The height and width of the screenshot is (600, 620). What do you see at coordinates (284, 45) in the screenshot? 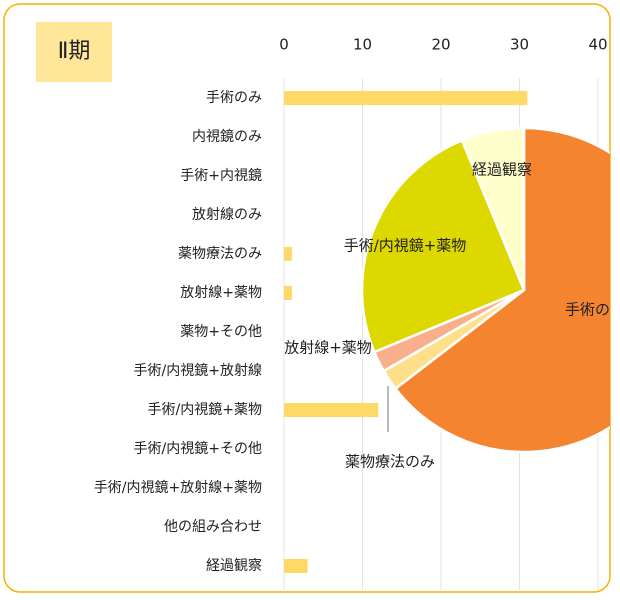
I see `x-tick-label: 0` at bounding box center [284, 45].